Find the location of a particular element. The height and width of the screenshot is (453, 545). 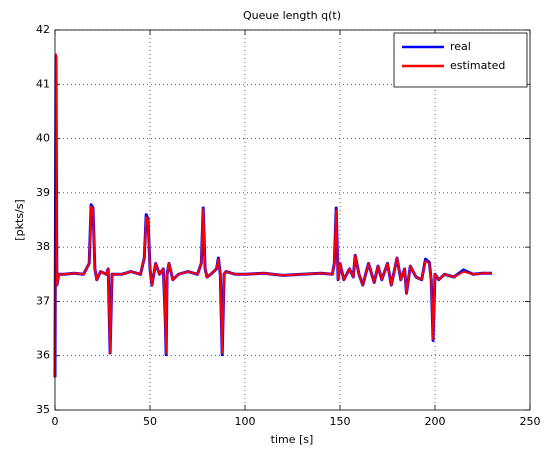

x-tick-label: 50 is located at coordinates (150, 421).